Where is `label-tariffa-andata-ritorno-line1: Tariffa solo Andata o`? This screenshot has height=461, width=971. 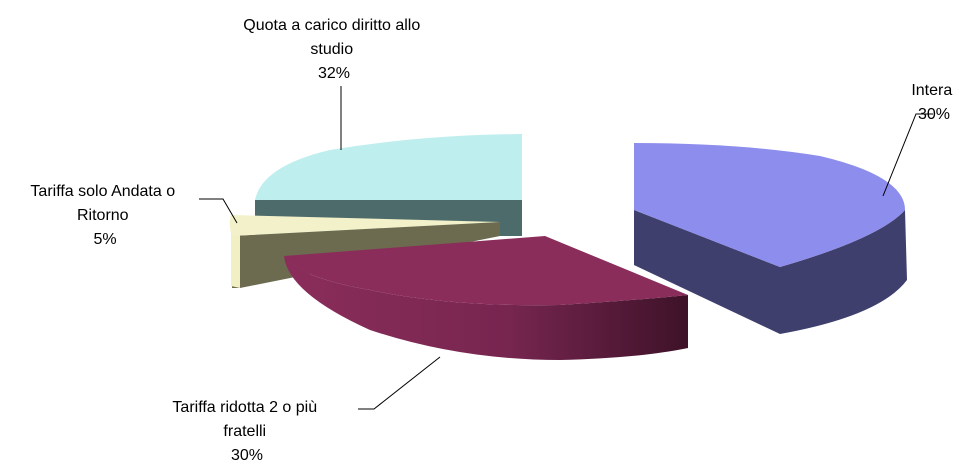
label-tariffa-andata-ritorno-line1: Tariffa solo Andata o is located at coordinates (102, 191).